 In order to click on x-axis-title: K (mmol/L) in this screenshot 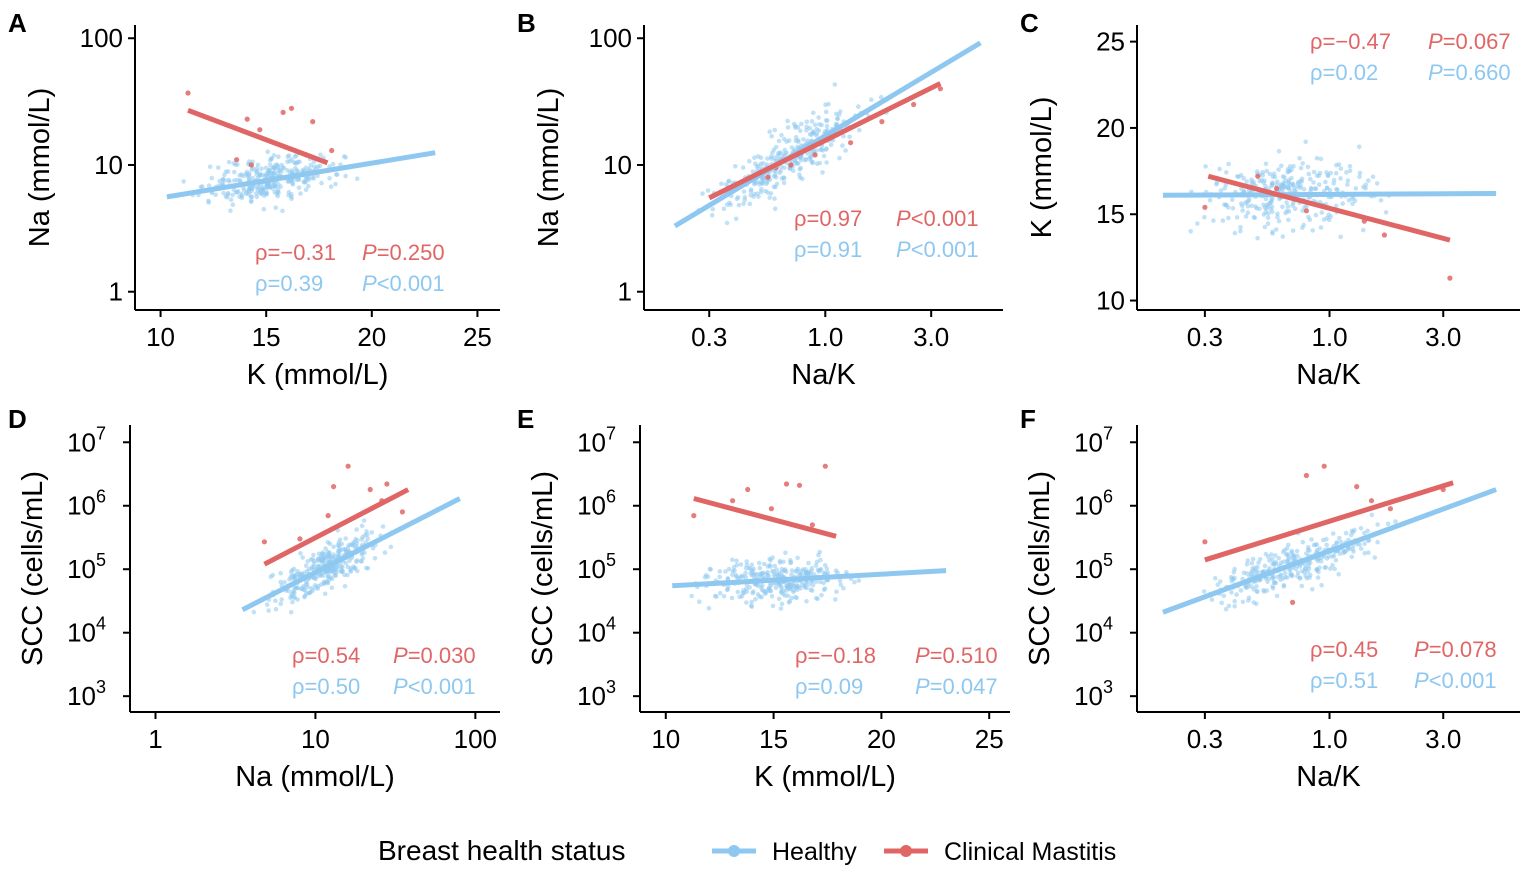, I will do `click(318, 375)`.